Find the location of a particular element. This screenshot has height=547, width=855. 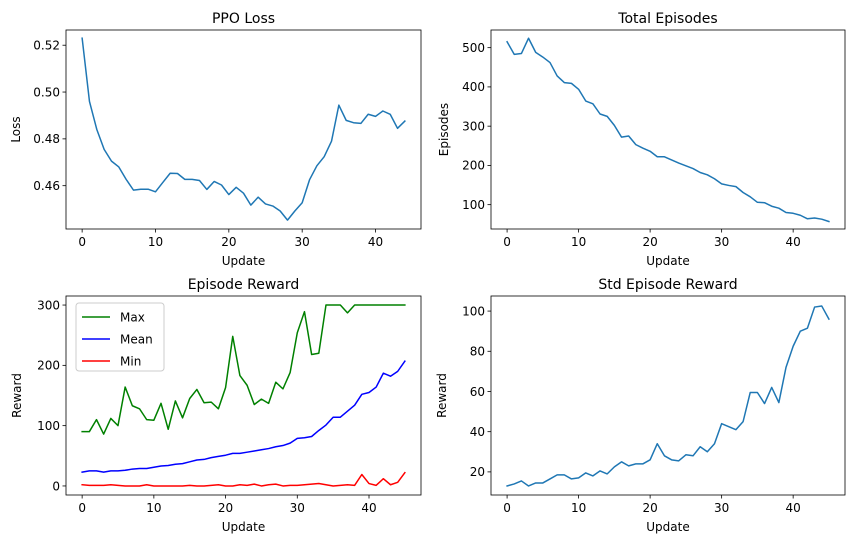

chart-title: PPO Loss is located at coordinates (243, 19).